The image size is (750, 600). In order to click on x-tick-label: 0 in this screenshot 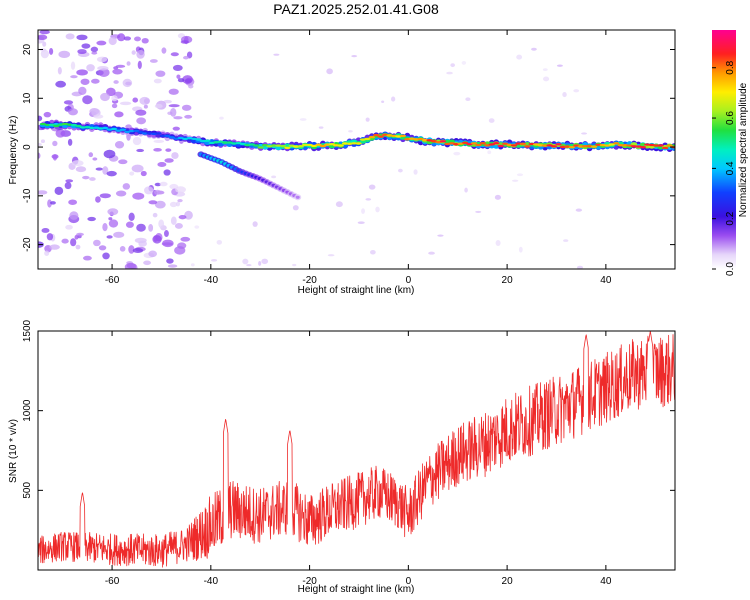, I will do `click(409, 280)`.